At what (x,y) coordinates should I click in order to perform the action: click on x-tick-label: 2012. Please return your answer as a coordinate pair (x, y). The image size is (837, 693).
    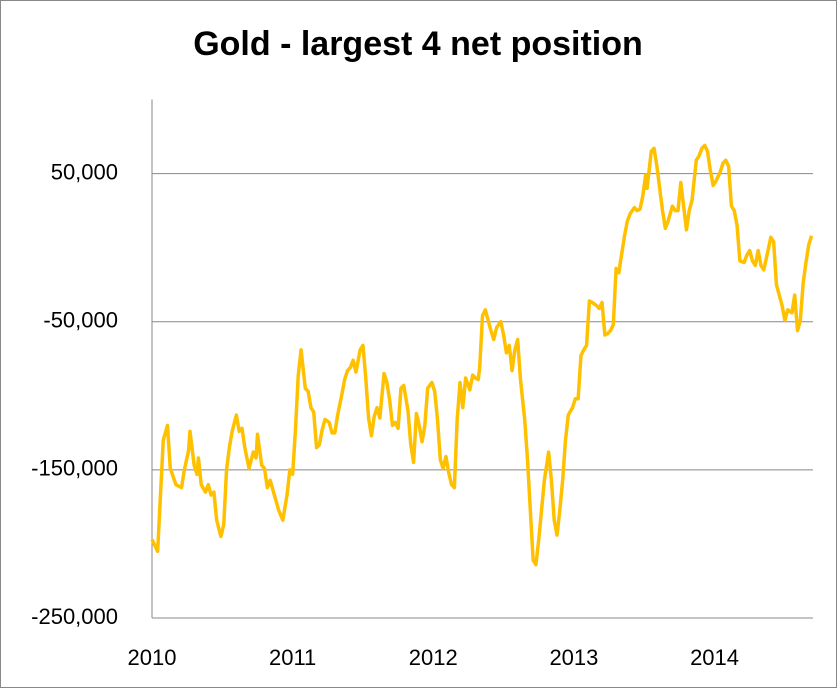
    Looking at the image, I should click on (433, 657).